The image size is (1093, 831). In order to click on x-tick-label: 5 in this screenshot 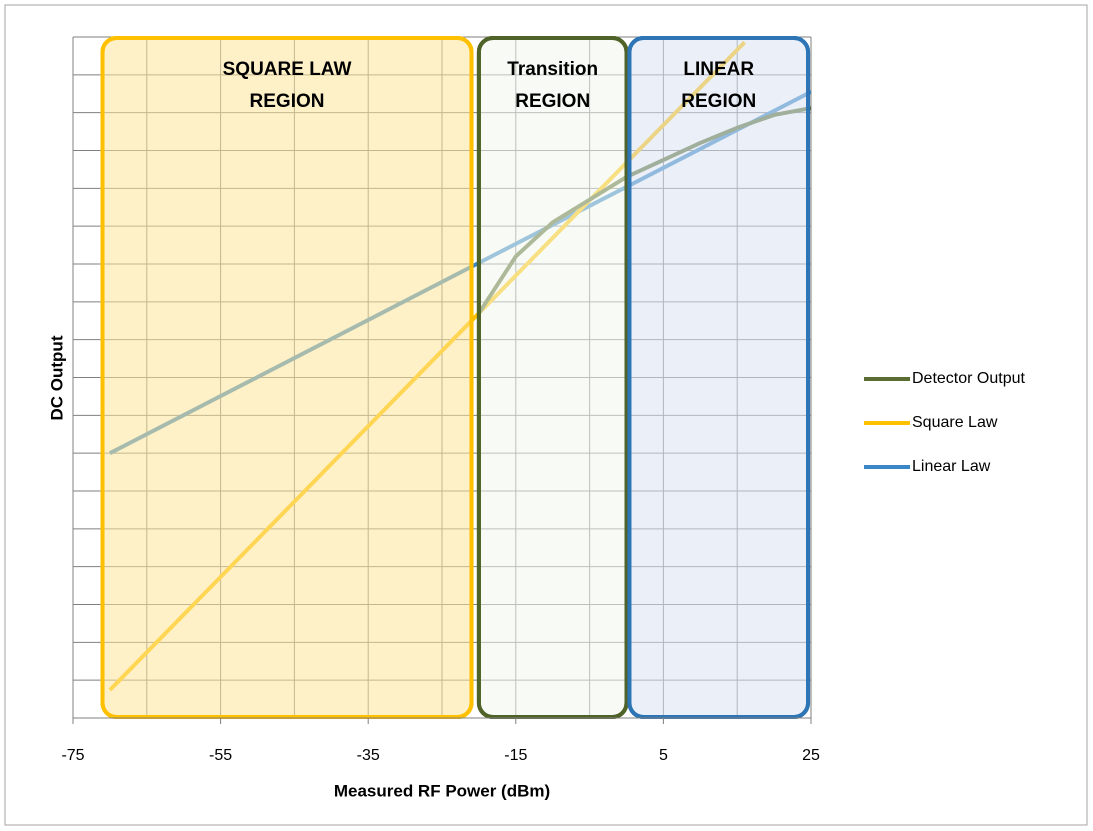, I will do `click(663, 755)`.